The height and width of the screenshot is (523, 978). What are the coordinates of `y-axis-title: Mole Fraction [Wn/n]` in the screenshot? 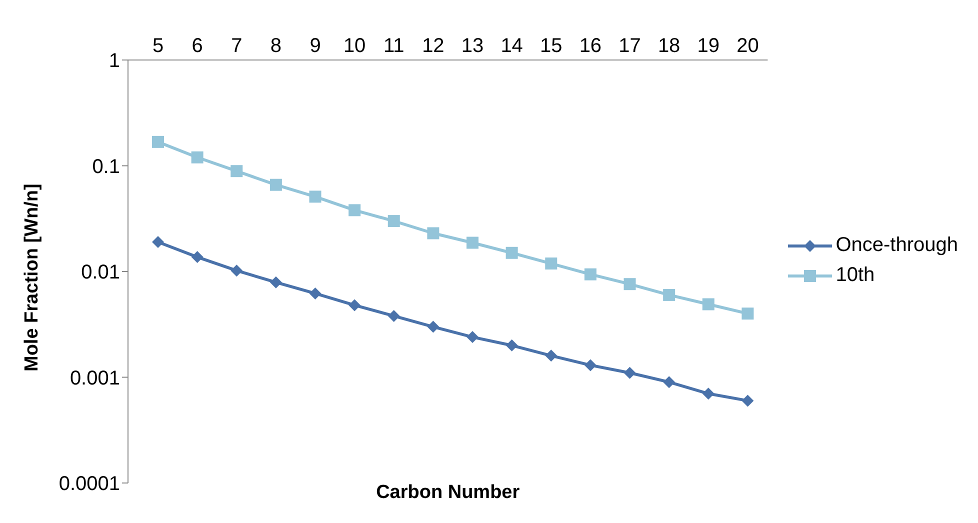 It's located at (32, 278).